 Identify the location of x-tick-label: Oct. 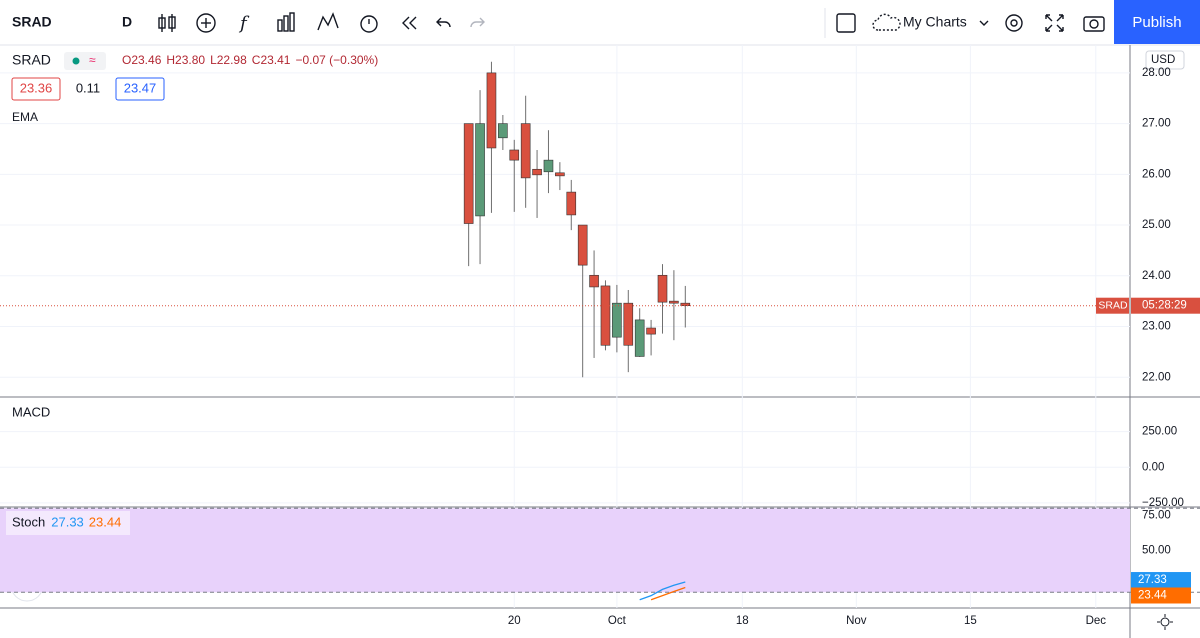
(617, 621).